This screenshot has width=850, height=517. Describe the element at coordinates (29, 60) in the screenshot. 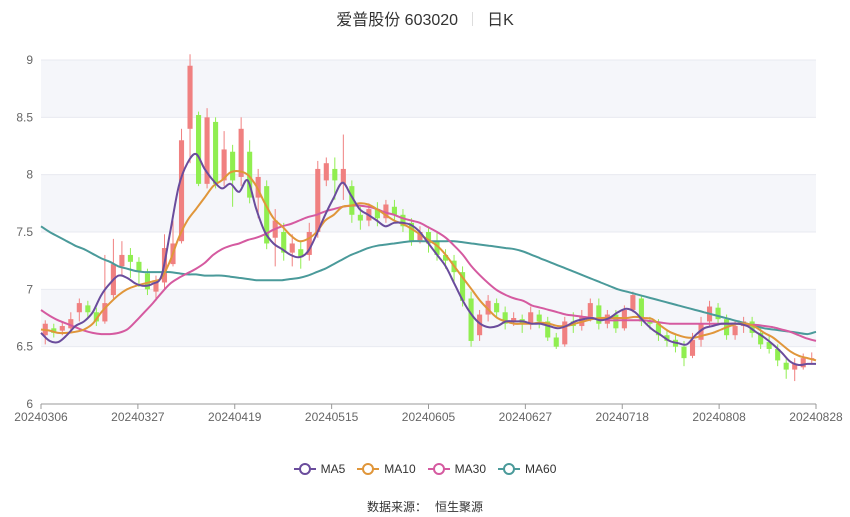

I see `y-tick-label: 9` at that location.